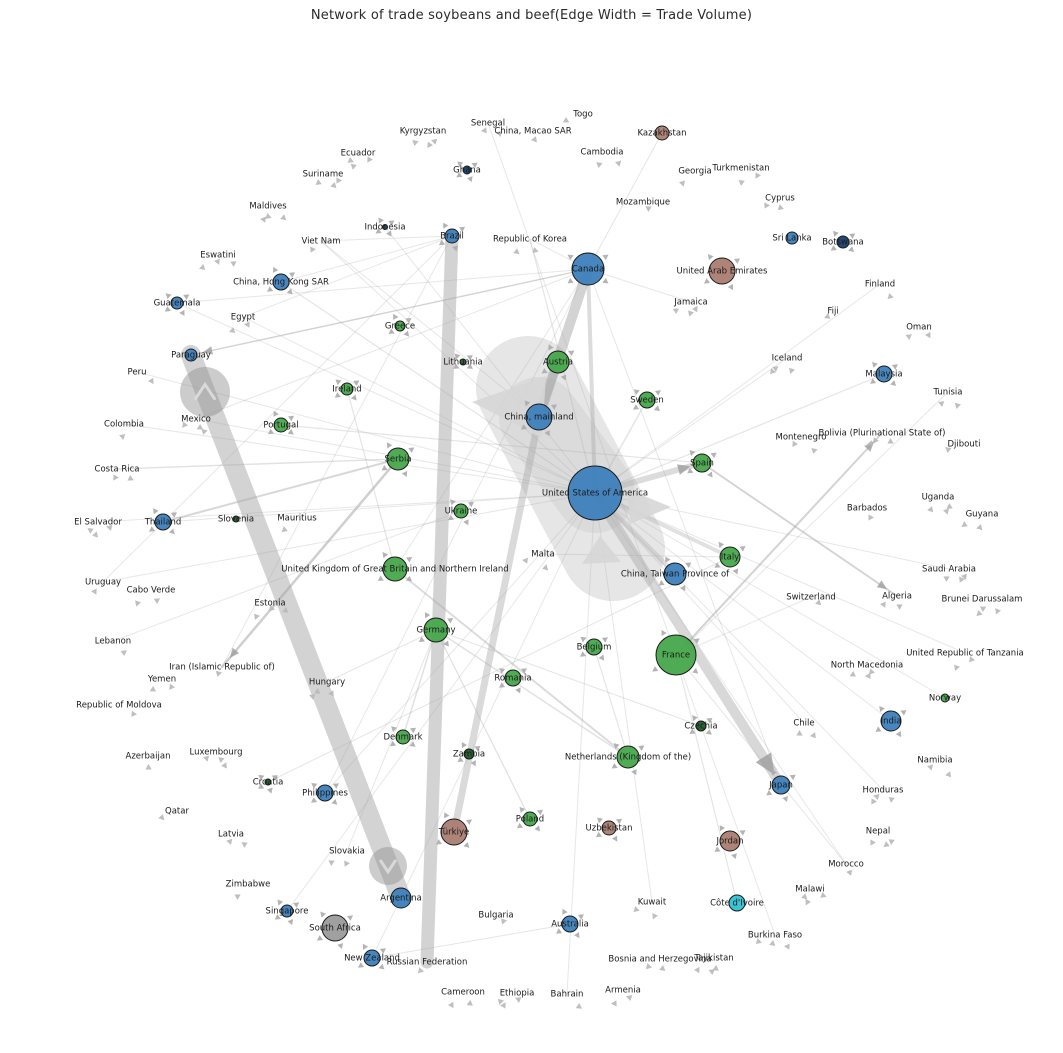 The image size is (1063, 1053). What do you see at coordinates (461, 511) in the screenshot?
I see `node-ukraine` at bounding box center [461, 511].